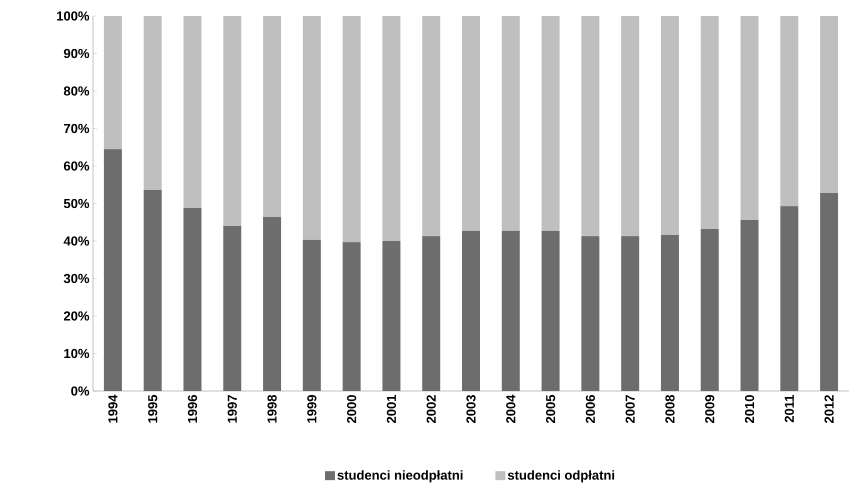 The image size is (852, 504). I want to click on y-tick-label: 40%, so click(77, 241).